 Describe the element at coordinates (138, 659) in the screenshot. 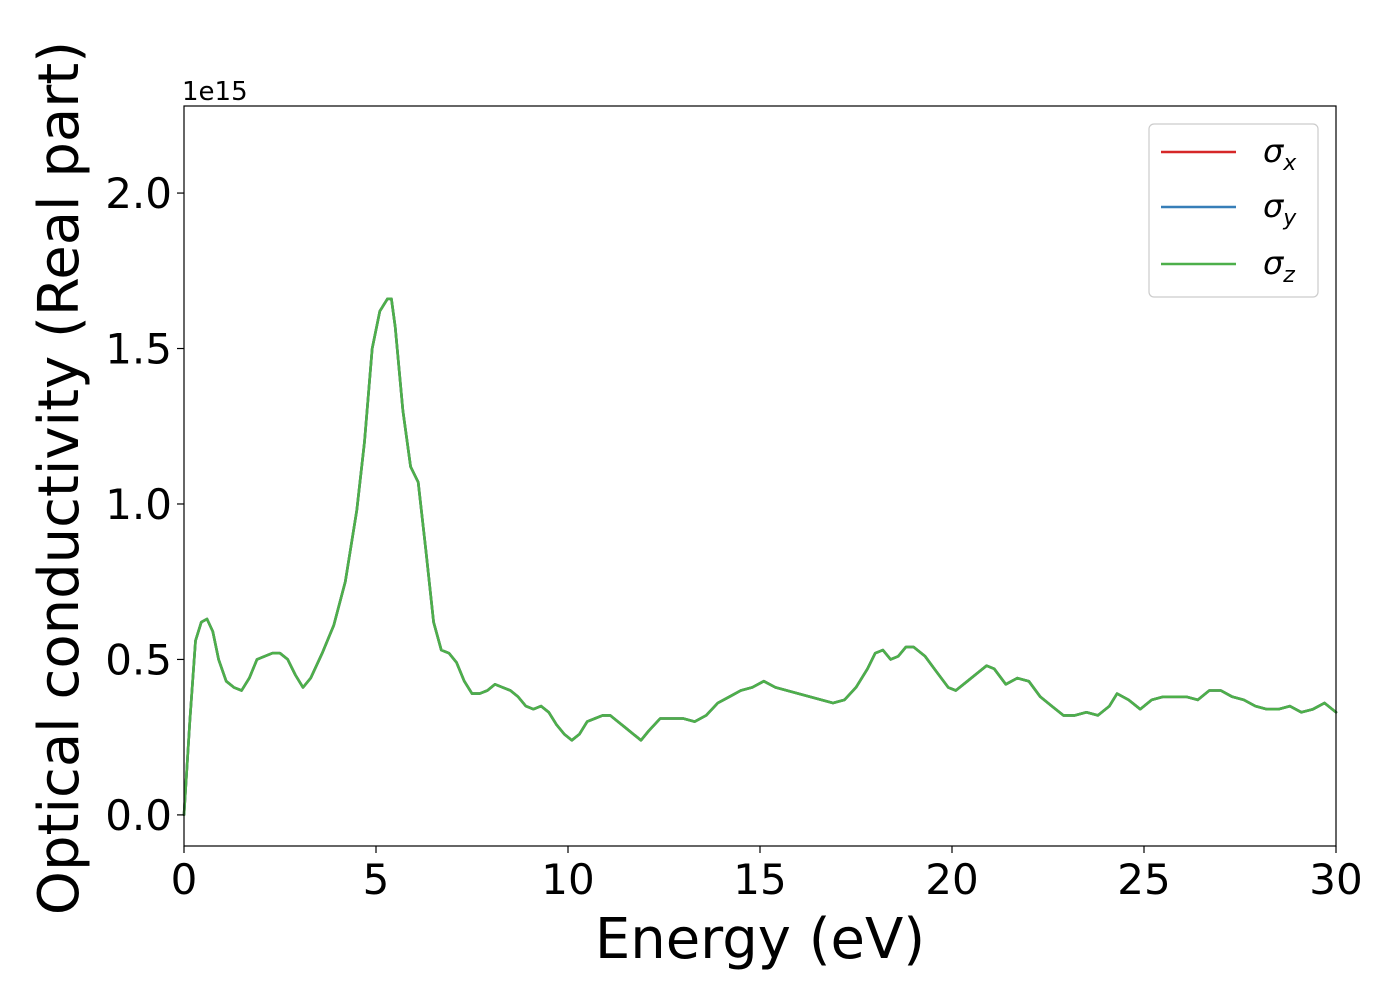

I see `y-tick-label: 0.5` at that location.